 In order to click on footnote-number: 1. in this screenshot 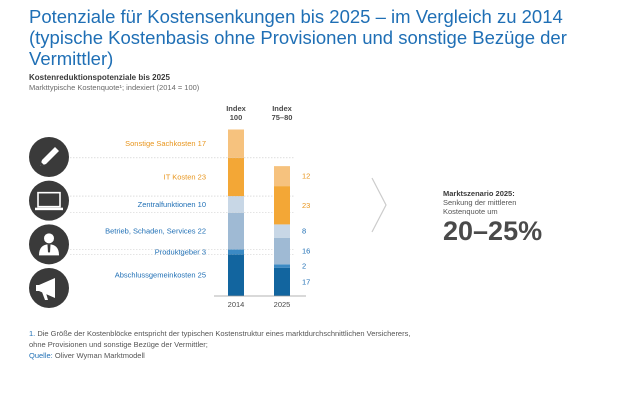, I will do `click(32, 333)`.